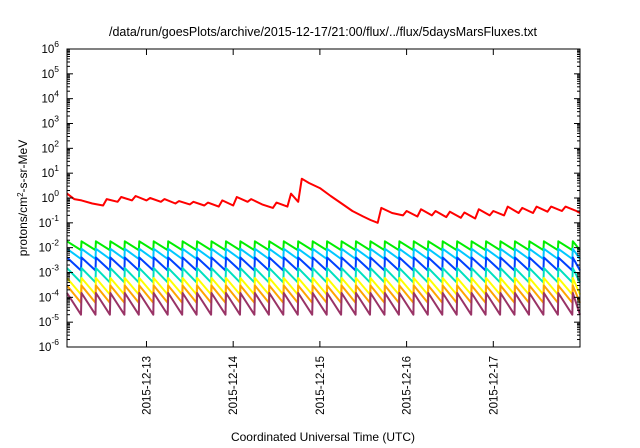 The height and width of the screenshot is (448, 640). What do you see at coordinates (50, 196) in the screenshot?
I see `y-tick-label: 10⁰` at bounding box center [50, 196].